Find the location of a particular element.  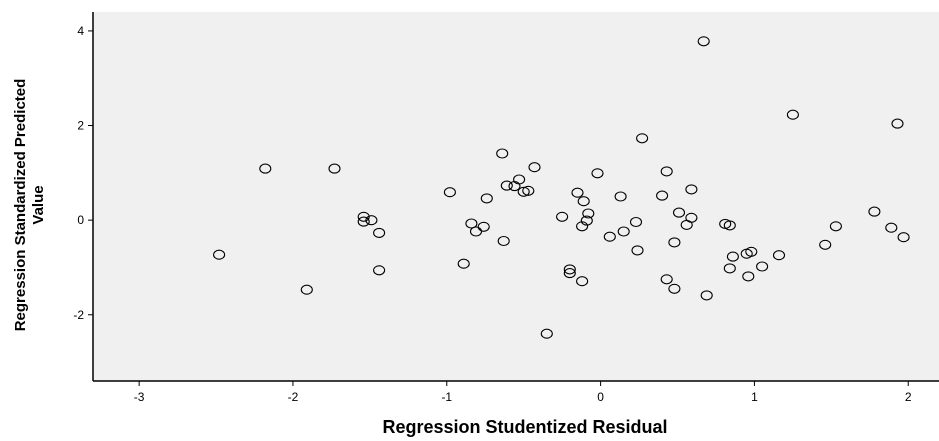

y-tick-label: -2 is located at coordinates (78, 315).